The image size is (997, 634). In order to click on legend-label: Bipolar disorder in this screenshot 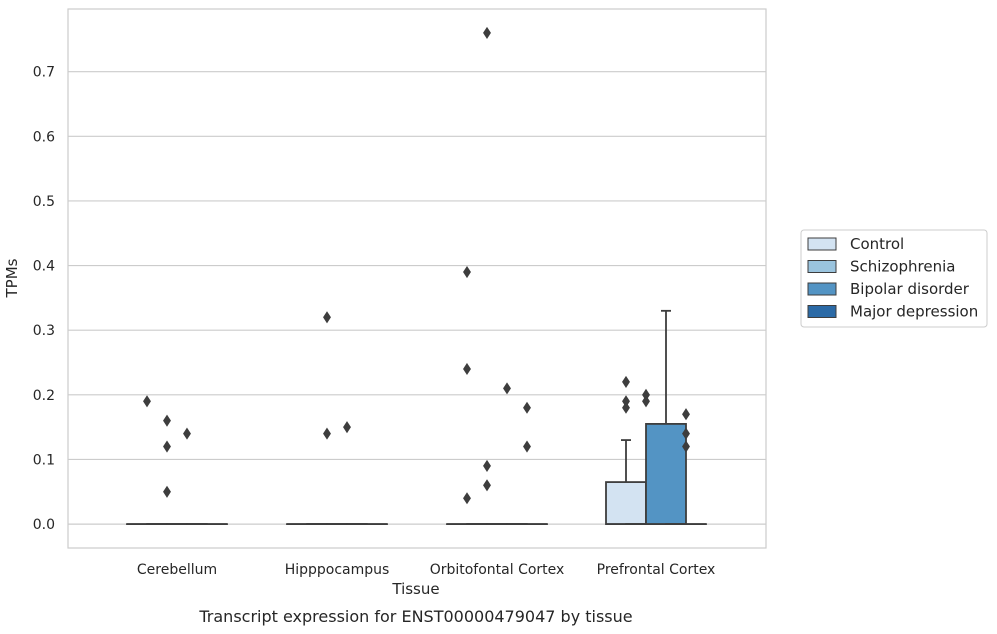, I will do `click(910, 289)`.